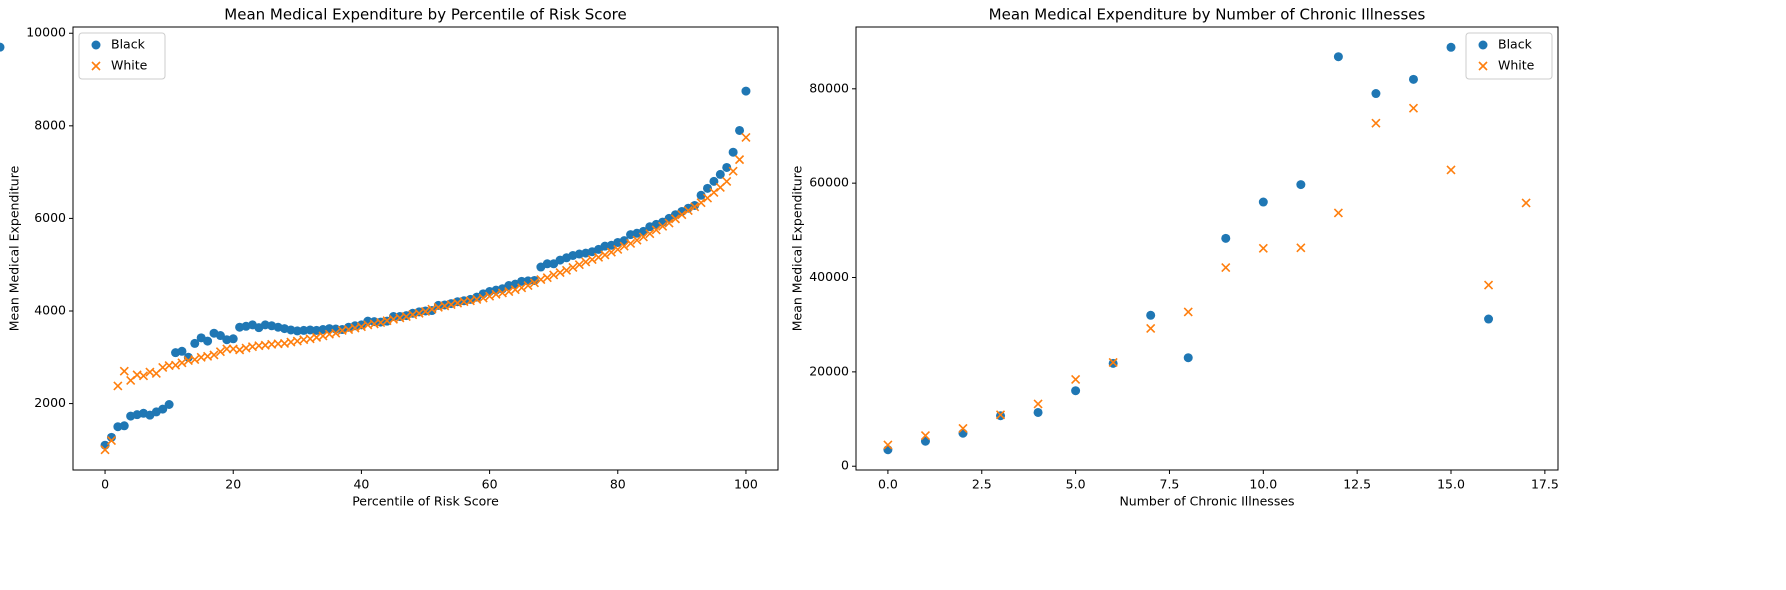 The image size is (1786, 590). What do you see at coordinates (1076, 484) in the screenshot?
I see `x-tick-label: 5.0` at bounding box center [1076, 484].